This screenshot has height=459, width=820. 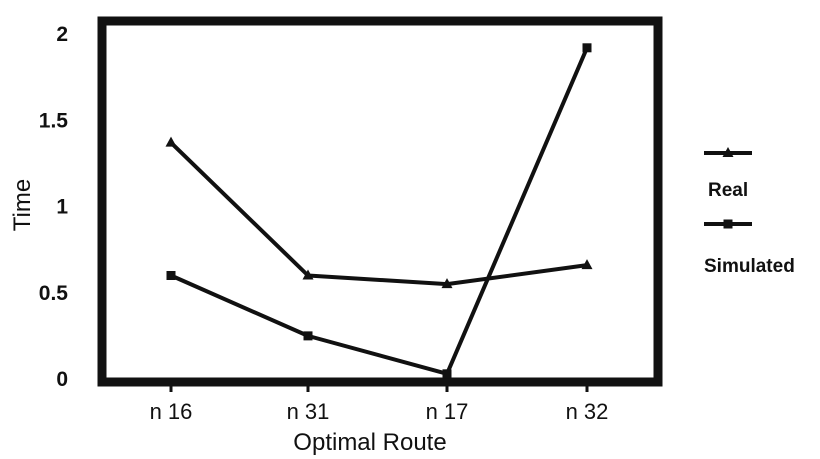 What do you see at coordinates (749, 266) in the screenshot?
I see `legend-label-simulated: Simulated` at bounding box center [749, 266].